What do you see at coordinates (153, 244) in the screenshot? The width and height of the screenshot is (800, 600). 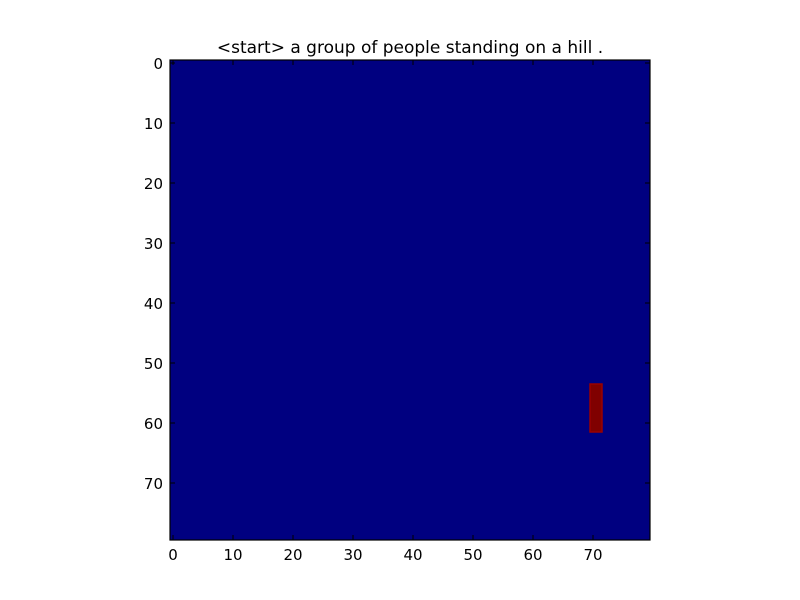 I see `y-tick-label: 30` at bounding box center [153, 244].